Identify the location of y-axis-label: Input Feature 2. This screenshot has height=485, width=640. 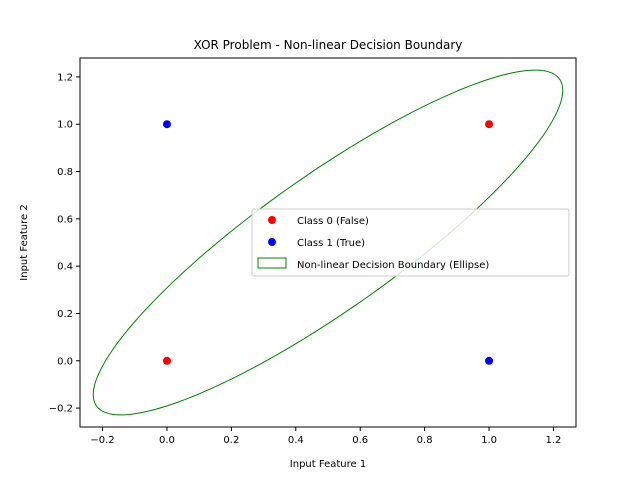
(24, 242).